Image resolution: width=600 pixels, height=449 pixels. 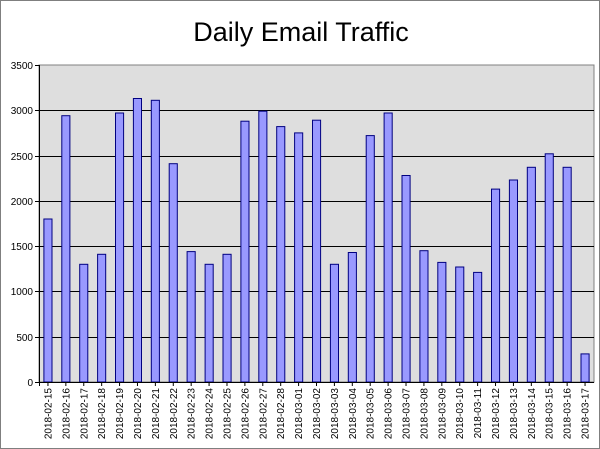 I want to click on x-tick-label: 2018-03-07, so click(x=407, y=414).